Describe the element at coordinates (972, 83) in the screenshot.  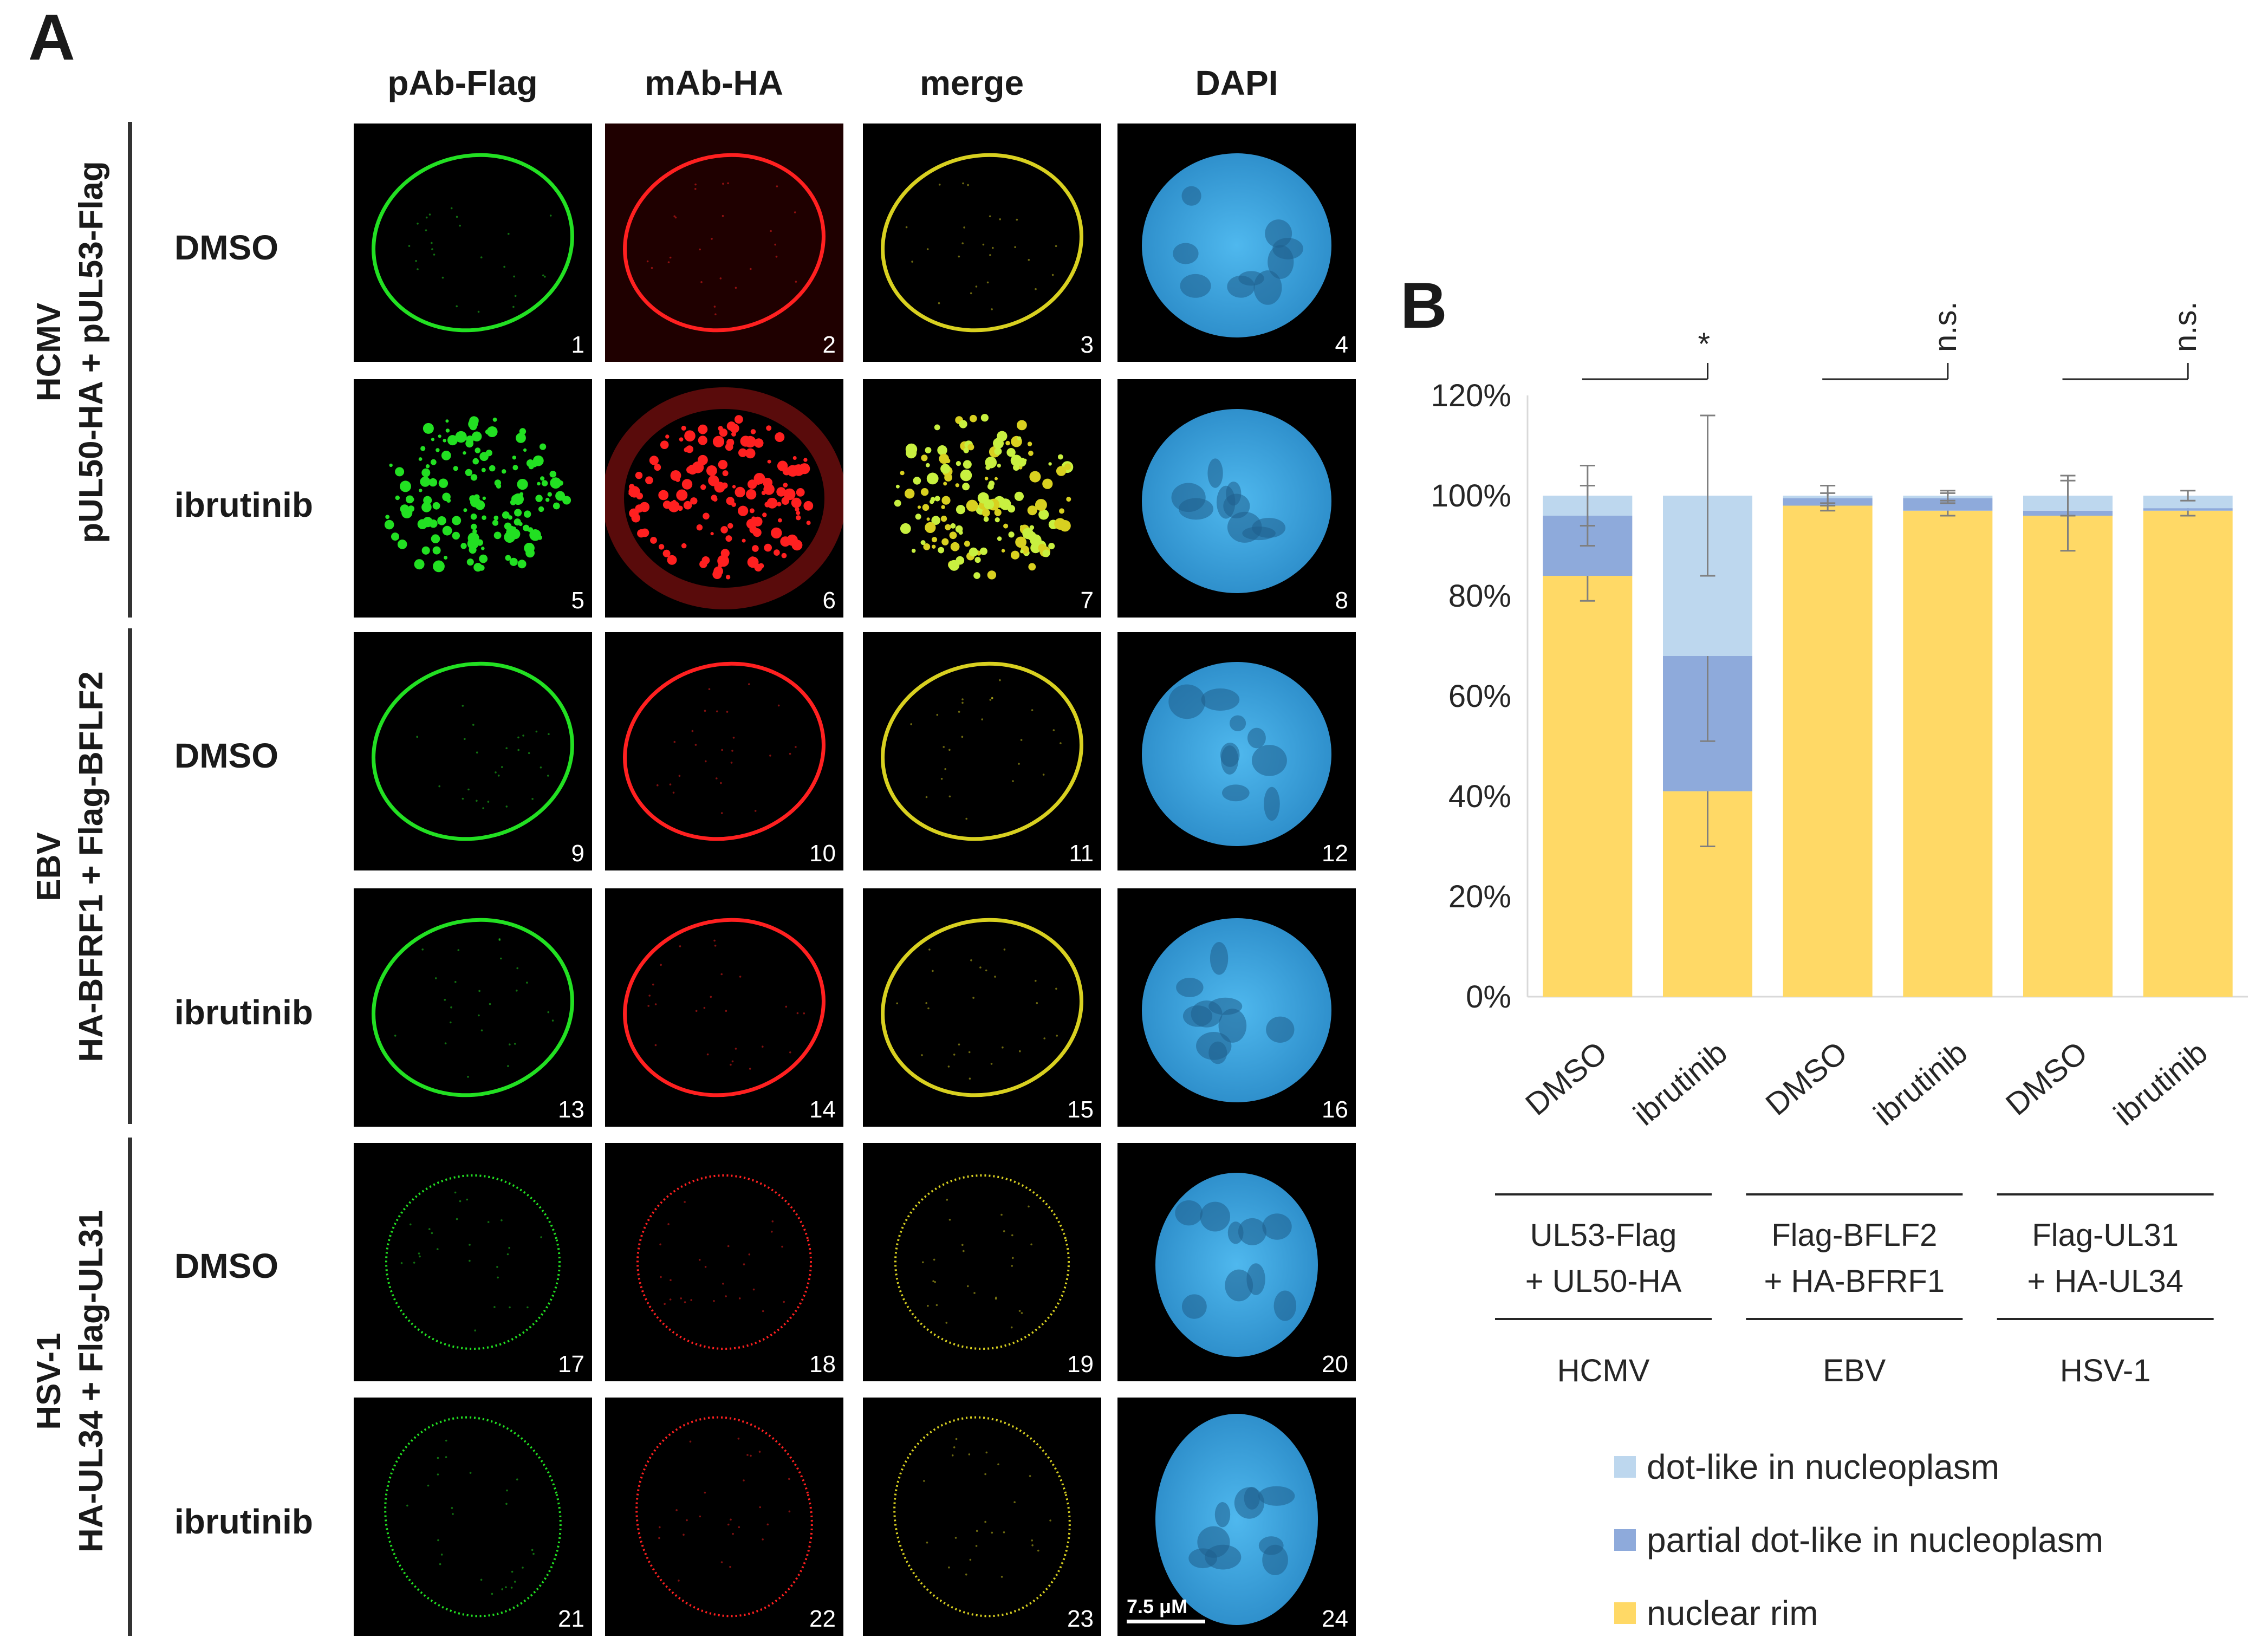
I see `column-header-merge: merge` at that location.